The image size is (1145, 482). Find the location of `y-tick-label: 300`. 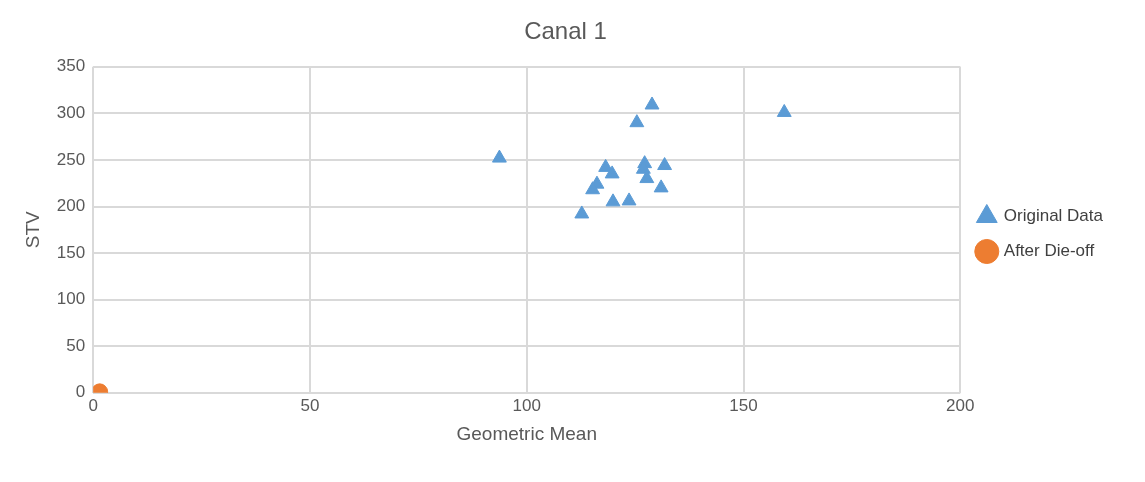

y-tick-label: 300 is located at coordinates (71, 113).